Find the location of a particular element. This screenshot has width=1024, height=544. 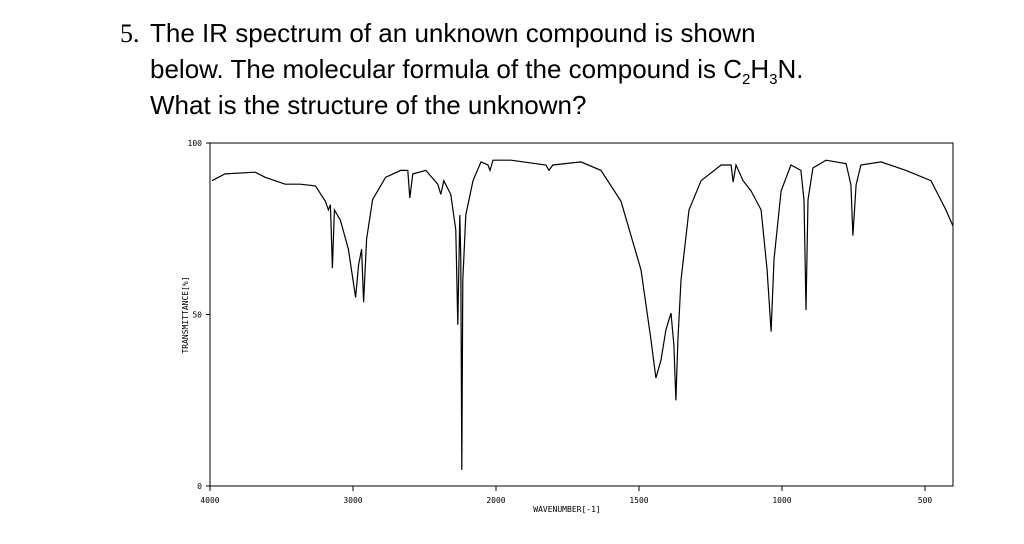

text: H is located at coordinates (759, 69).